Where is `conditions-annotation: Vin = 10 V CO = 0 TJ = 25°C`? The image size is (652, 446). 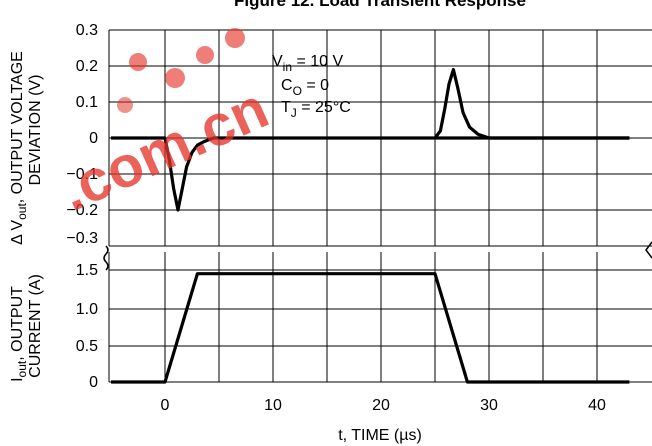 conditions-annotation: Vin = 10 V CO = 0 TJ = 25°C is located at coordinates (311, 86).